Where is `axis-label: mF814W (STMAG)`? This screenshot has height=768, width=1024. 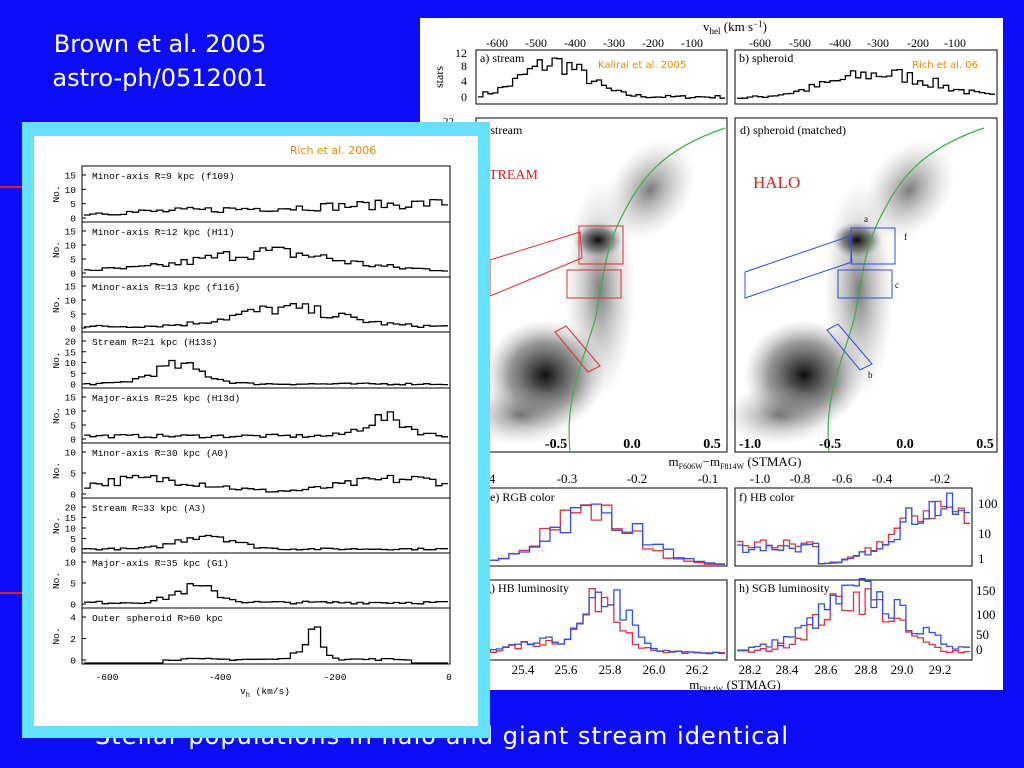 axis-label: mF814W (STMAG) is located at coordinates (735, 685).